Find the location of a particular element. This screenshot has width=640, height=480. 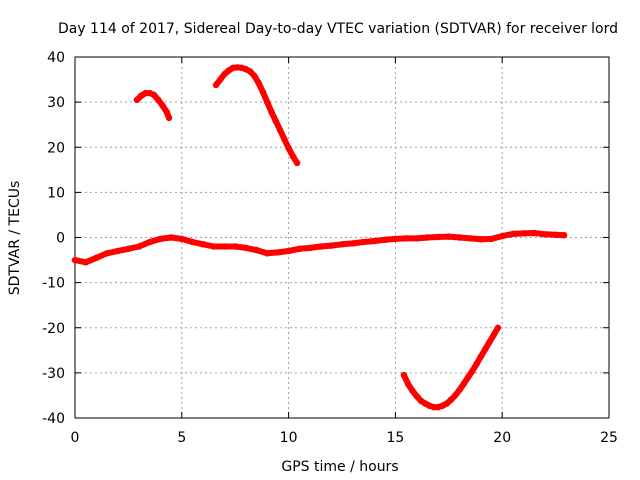

y-tick-label: 30 is located at coordinates (56, 103).